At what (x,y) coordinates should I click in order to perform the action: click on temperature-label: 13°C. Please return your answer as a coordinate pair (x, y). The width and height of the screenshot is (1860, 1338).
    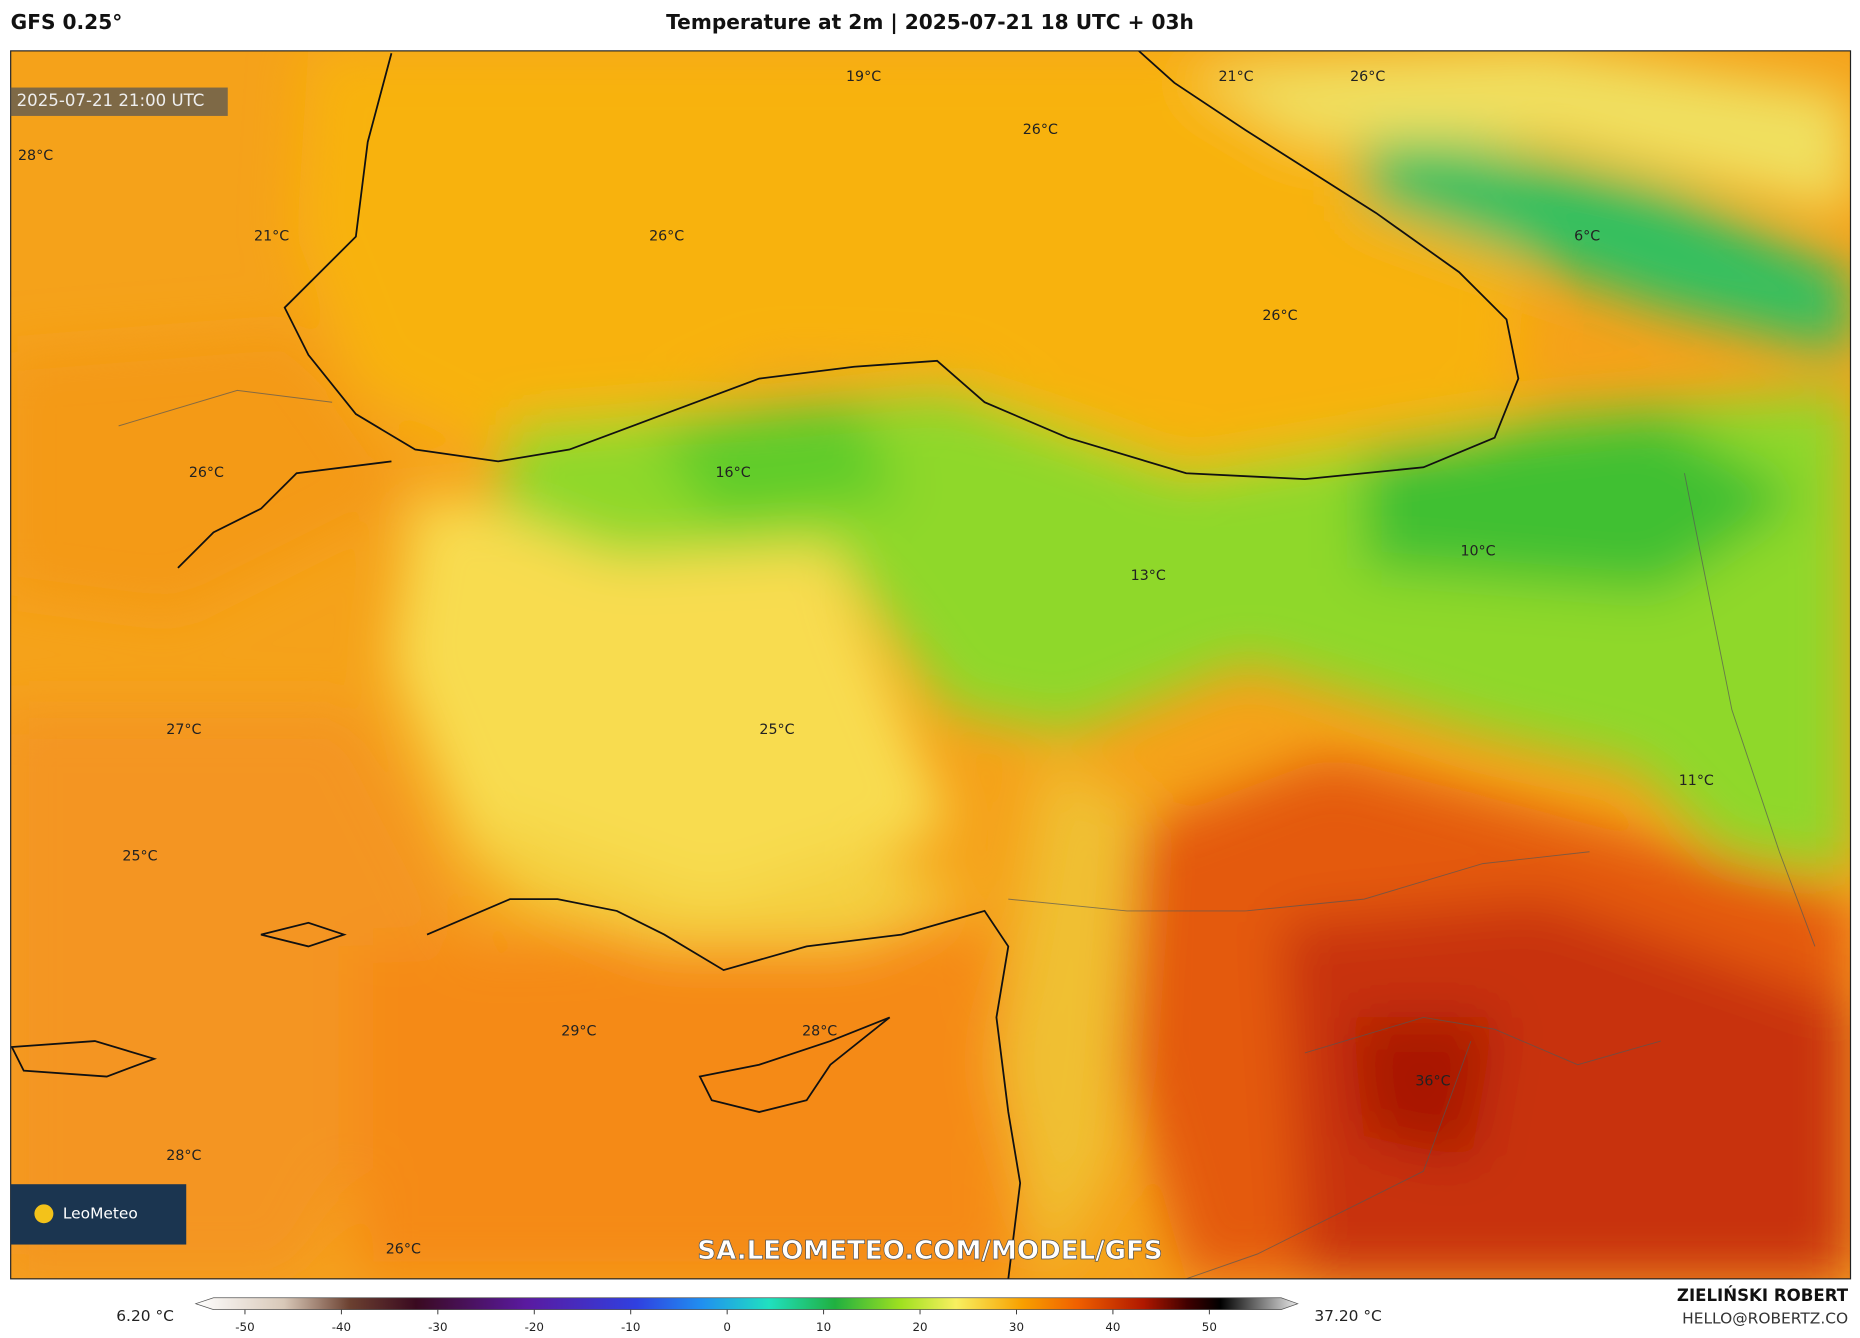
    Looking at the image, I should click on (1148, 576).